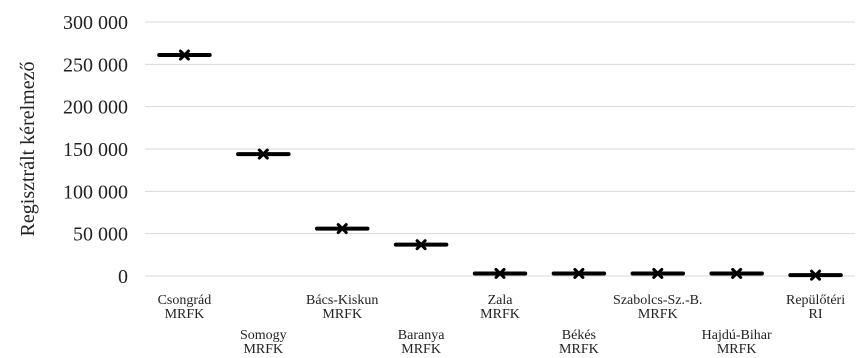  I want to click on x-tick-label: Csongrád MRFK, so click(185, 307).